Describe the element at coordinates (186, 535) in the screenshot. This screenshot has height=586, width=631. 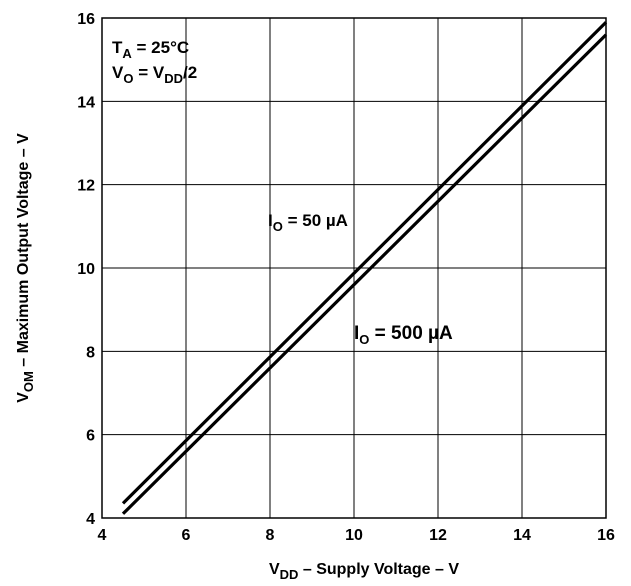
I see `x-tick-label-6: 6` at that location.